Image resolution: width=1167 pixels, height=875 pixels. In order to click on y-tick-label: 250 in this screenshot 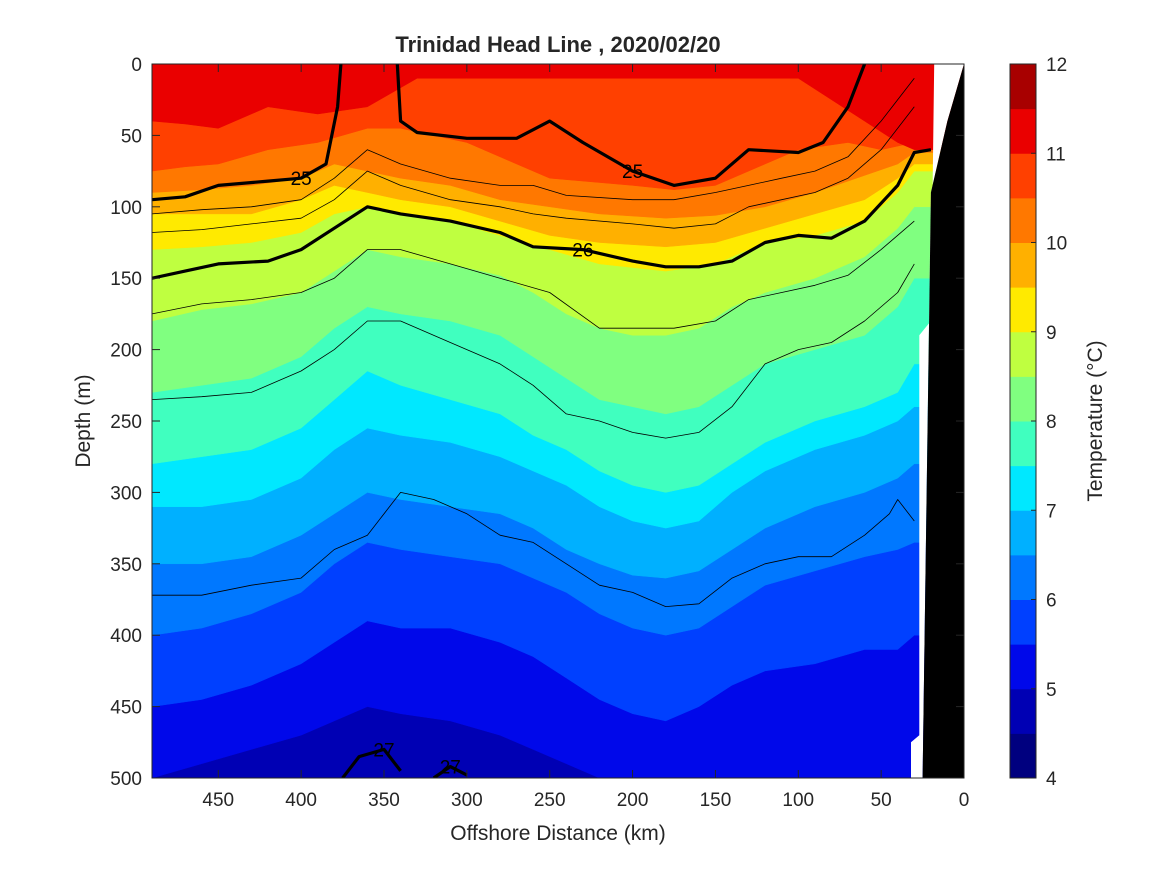, I will do `click(126, 422)`.